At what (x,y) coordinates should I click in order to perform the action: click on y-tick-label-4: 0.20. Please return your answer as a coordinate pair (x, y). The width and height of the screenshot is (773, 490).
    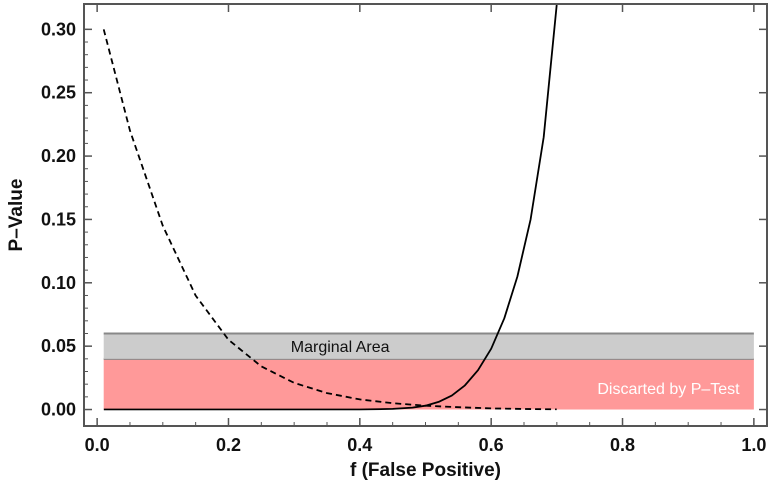
    Looking at the image, I should click on (58, 156).